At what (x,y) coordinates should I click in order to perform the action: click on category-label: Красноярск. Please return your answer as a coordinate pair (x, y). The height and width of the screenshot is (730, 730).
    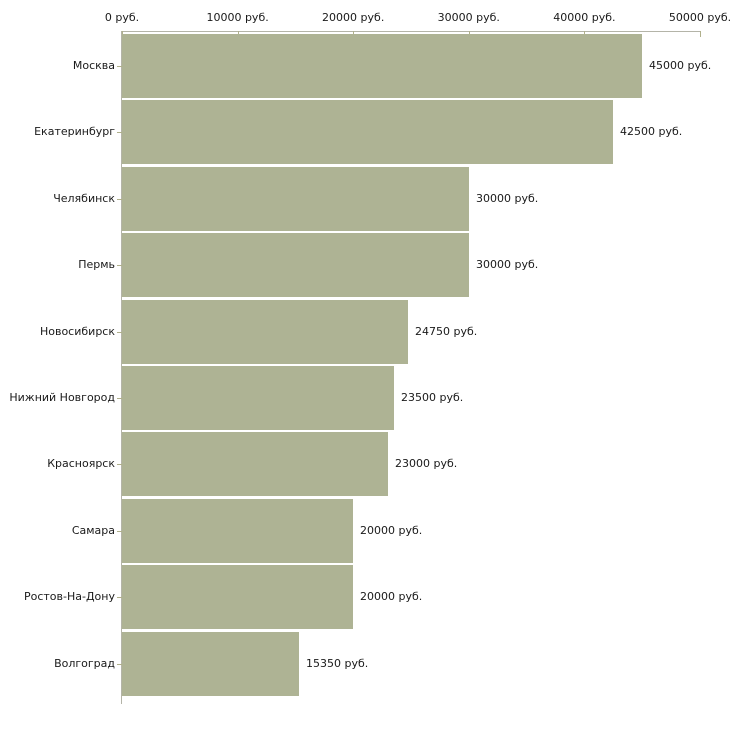
    Looking at the image, I should click on (81, 463).